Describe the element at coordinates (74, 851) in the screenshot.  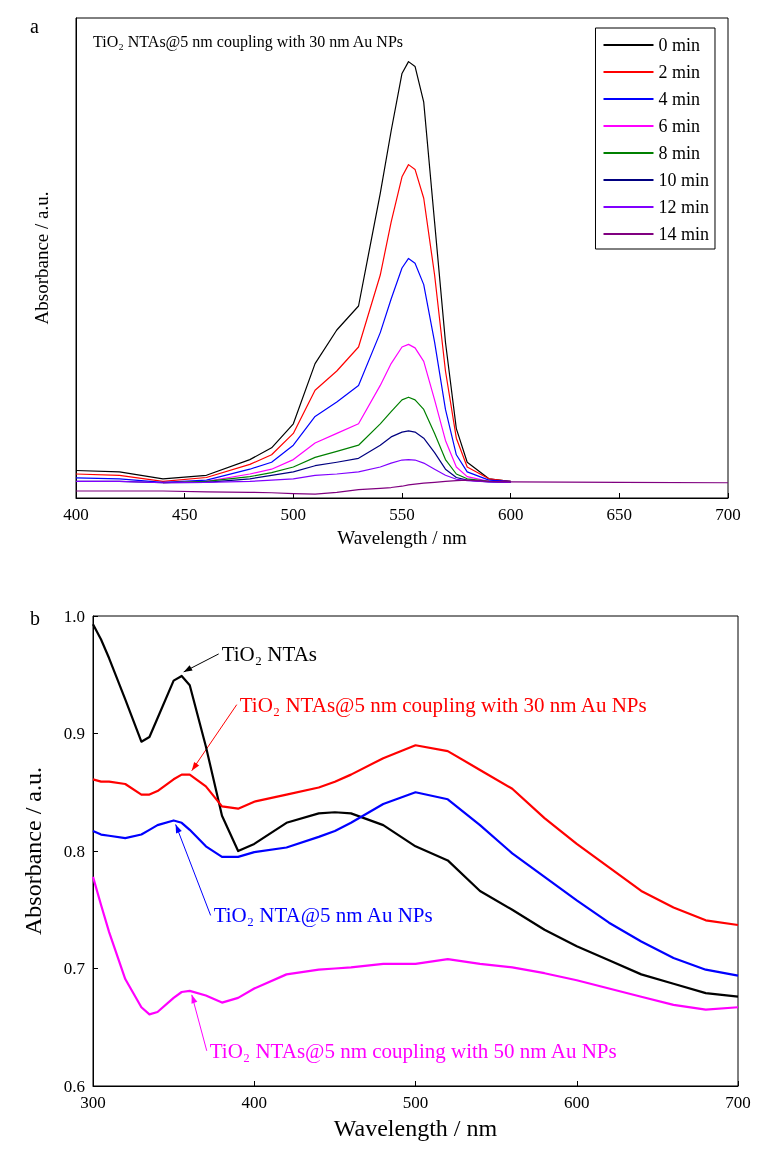
I see `y-tick-label: 0.8` at that location.